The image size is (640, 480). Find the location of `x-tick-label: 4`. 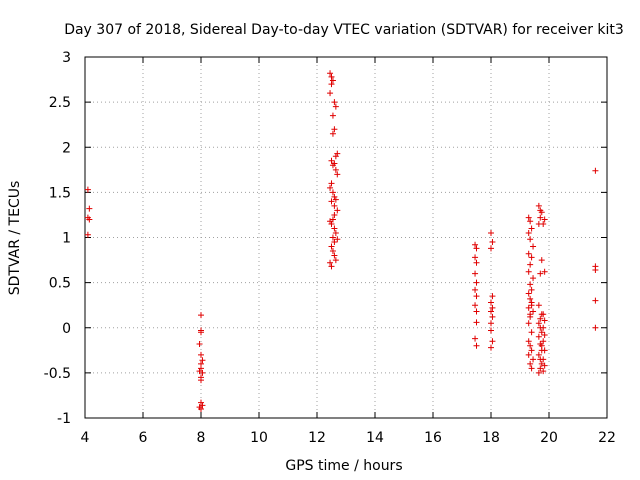

x-tick-label: 4 is located at coordinates (85, 438).